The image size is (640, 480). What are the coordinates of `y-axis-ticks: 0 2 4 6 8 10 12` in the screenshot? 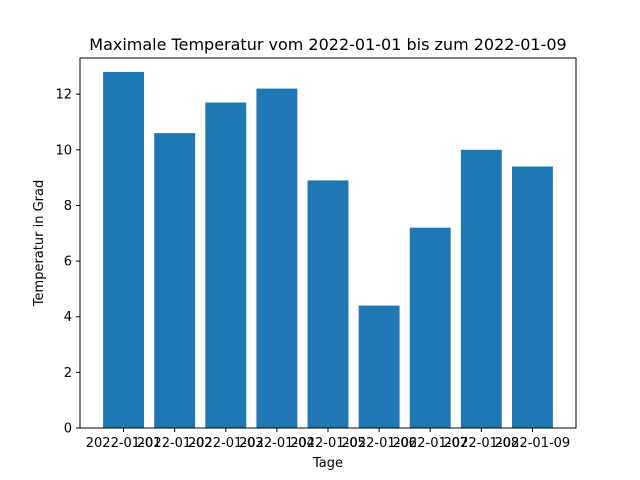 It's located at (67, 262).